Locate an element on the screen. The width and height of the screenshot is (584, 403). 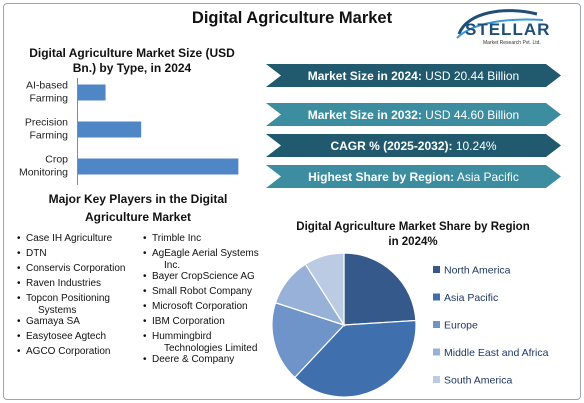
metric-arrow-text: Market Size in 2024: USD 20.44 Billion is located at coordinates (413, 76).